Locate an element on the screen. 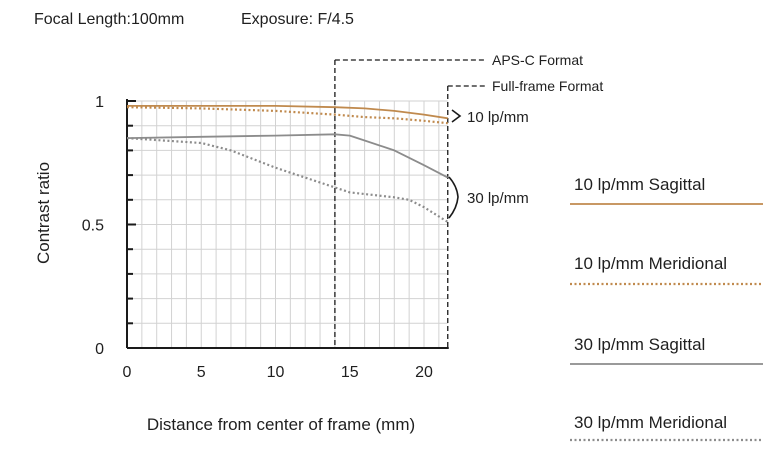 The width and height of the screenshot is (776, 468). x-tick-label: 0 is located at coordinates (127, 372).